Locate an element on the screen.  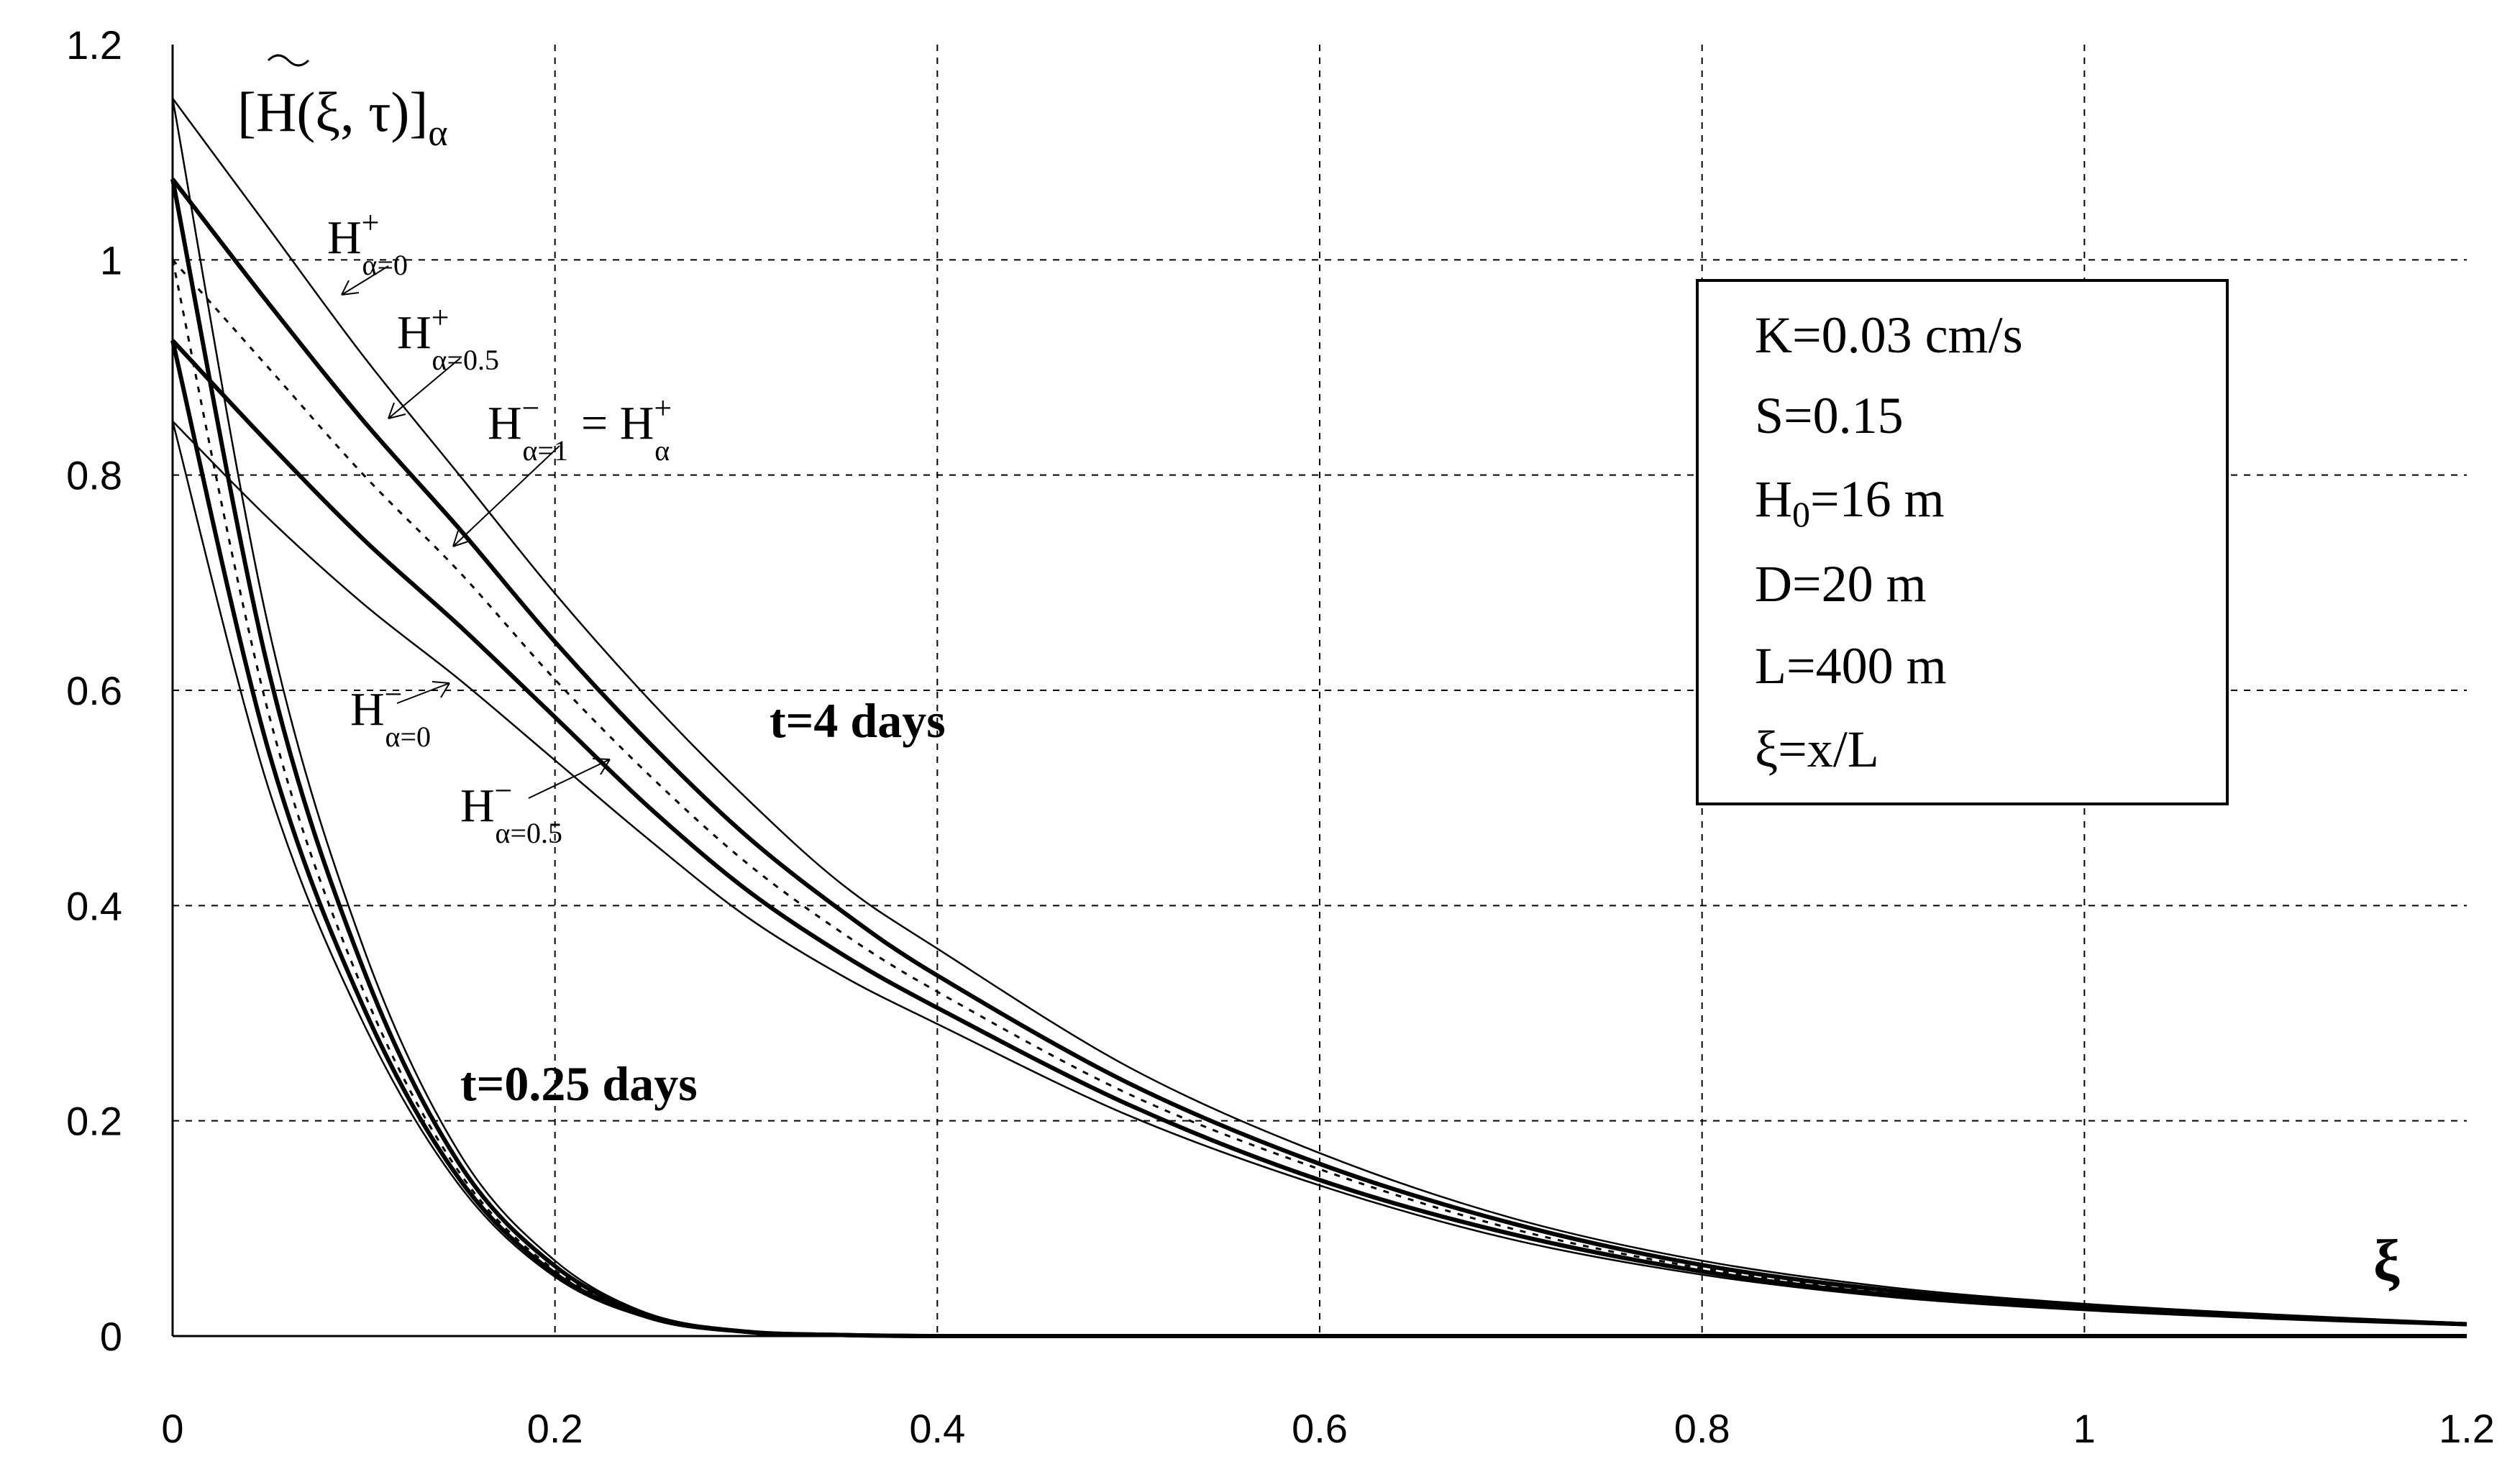
x-tick-label-1: 0.2 is located at coordinates (555, 1428).